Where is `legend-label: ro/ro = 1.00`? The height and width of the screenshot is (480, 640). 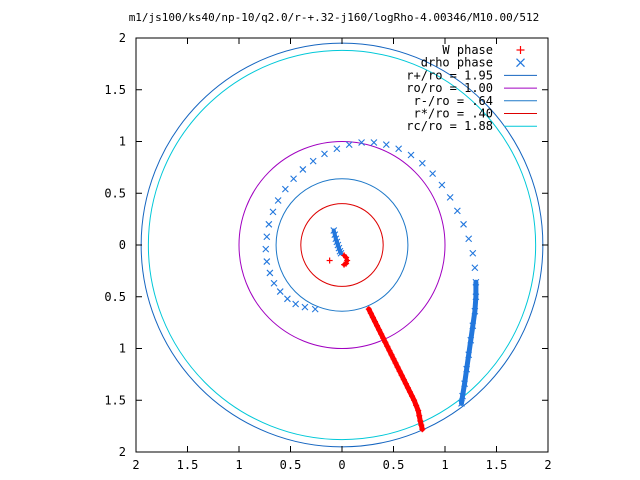
legend-label: ro/ro = 1.00 is located at coordinates (449, 88).